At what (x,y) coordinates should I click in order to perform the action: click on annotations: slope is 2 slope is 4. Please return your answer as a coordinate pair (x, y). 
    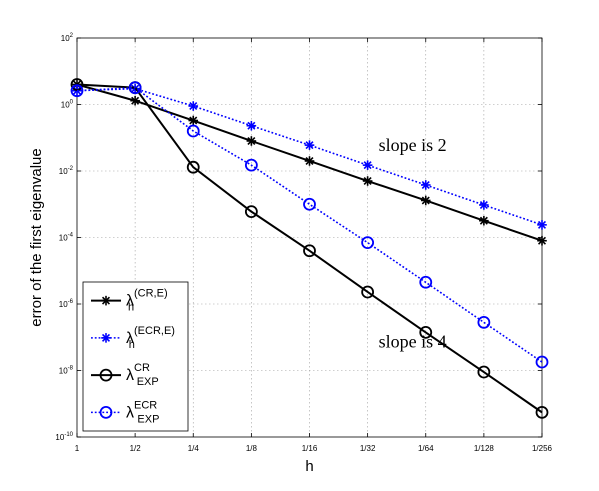
    Looking at the image, I should click on (413, 243).